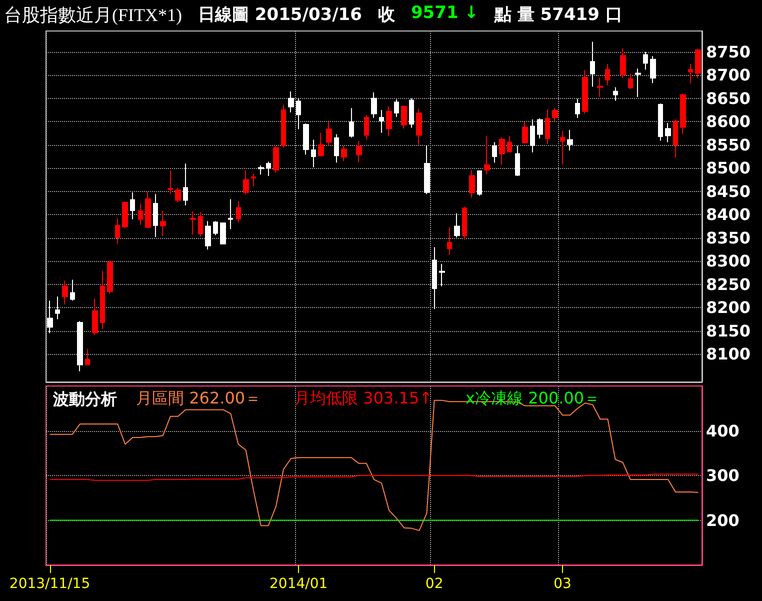  I want to click on y-tick-label: 400, so click(723, 430).